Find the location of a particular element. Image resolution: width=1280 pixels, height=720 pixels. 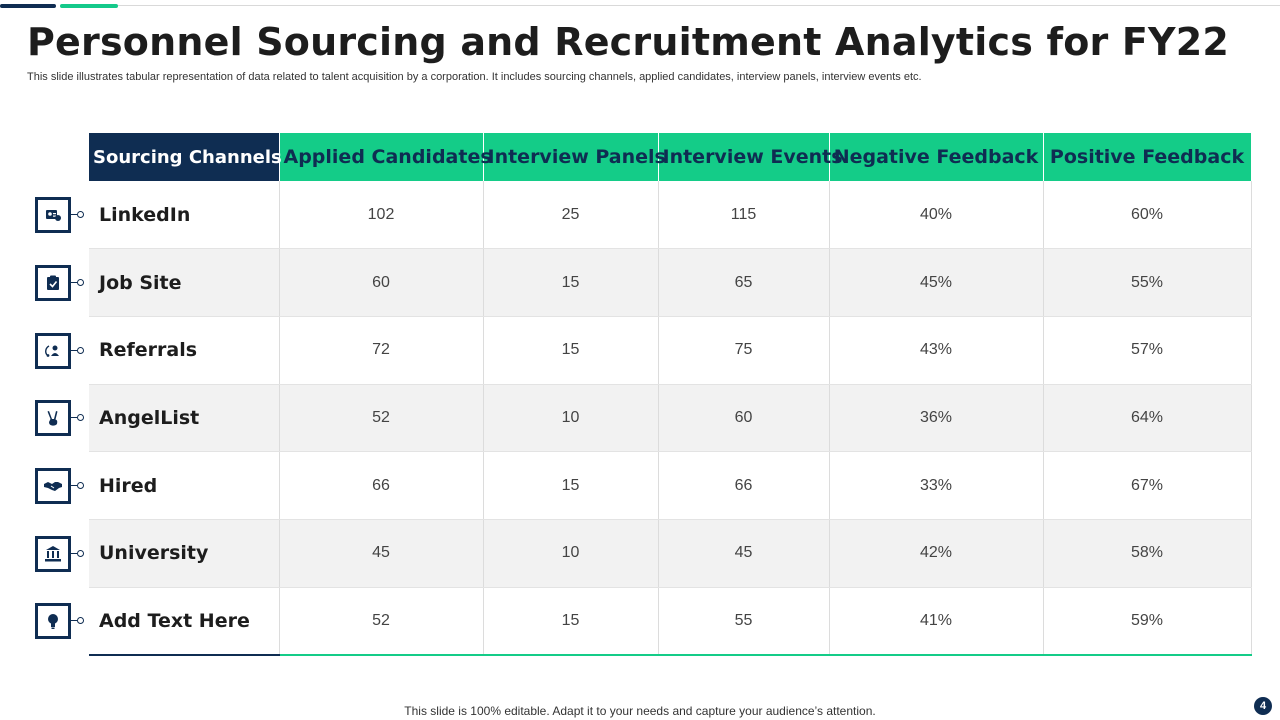

positive-cell: 67% is located at coordinates (1147, 485).